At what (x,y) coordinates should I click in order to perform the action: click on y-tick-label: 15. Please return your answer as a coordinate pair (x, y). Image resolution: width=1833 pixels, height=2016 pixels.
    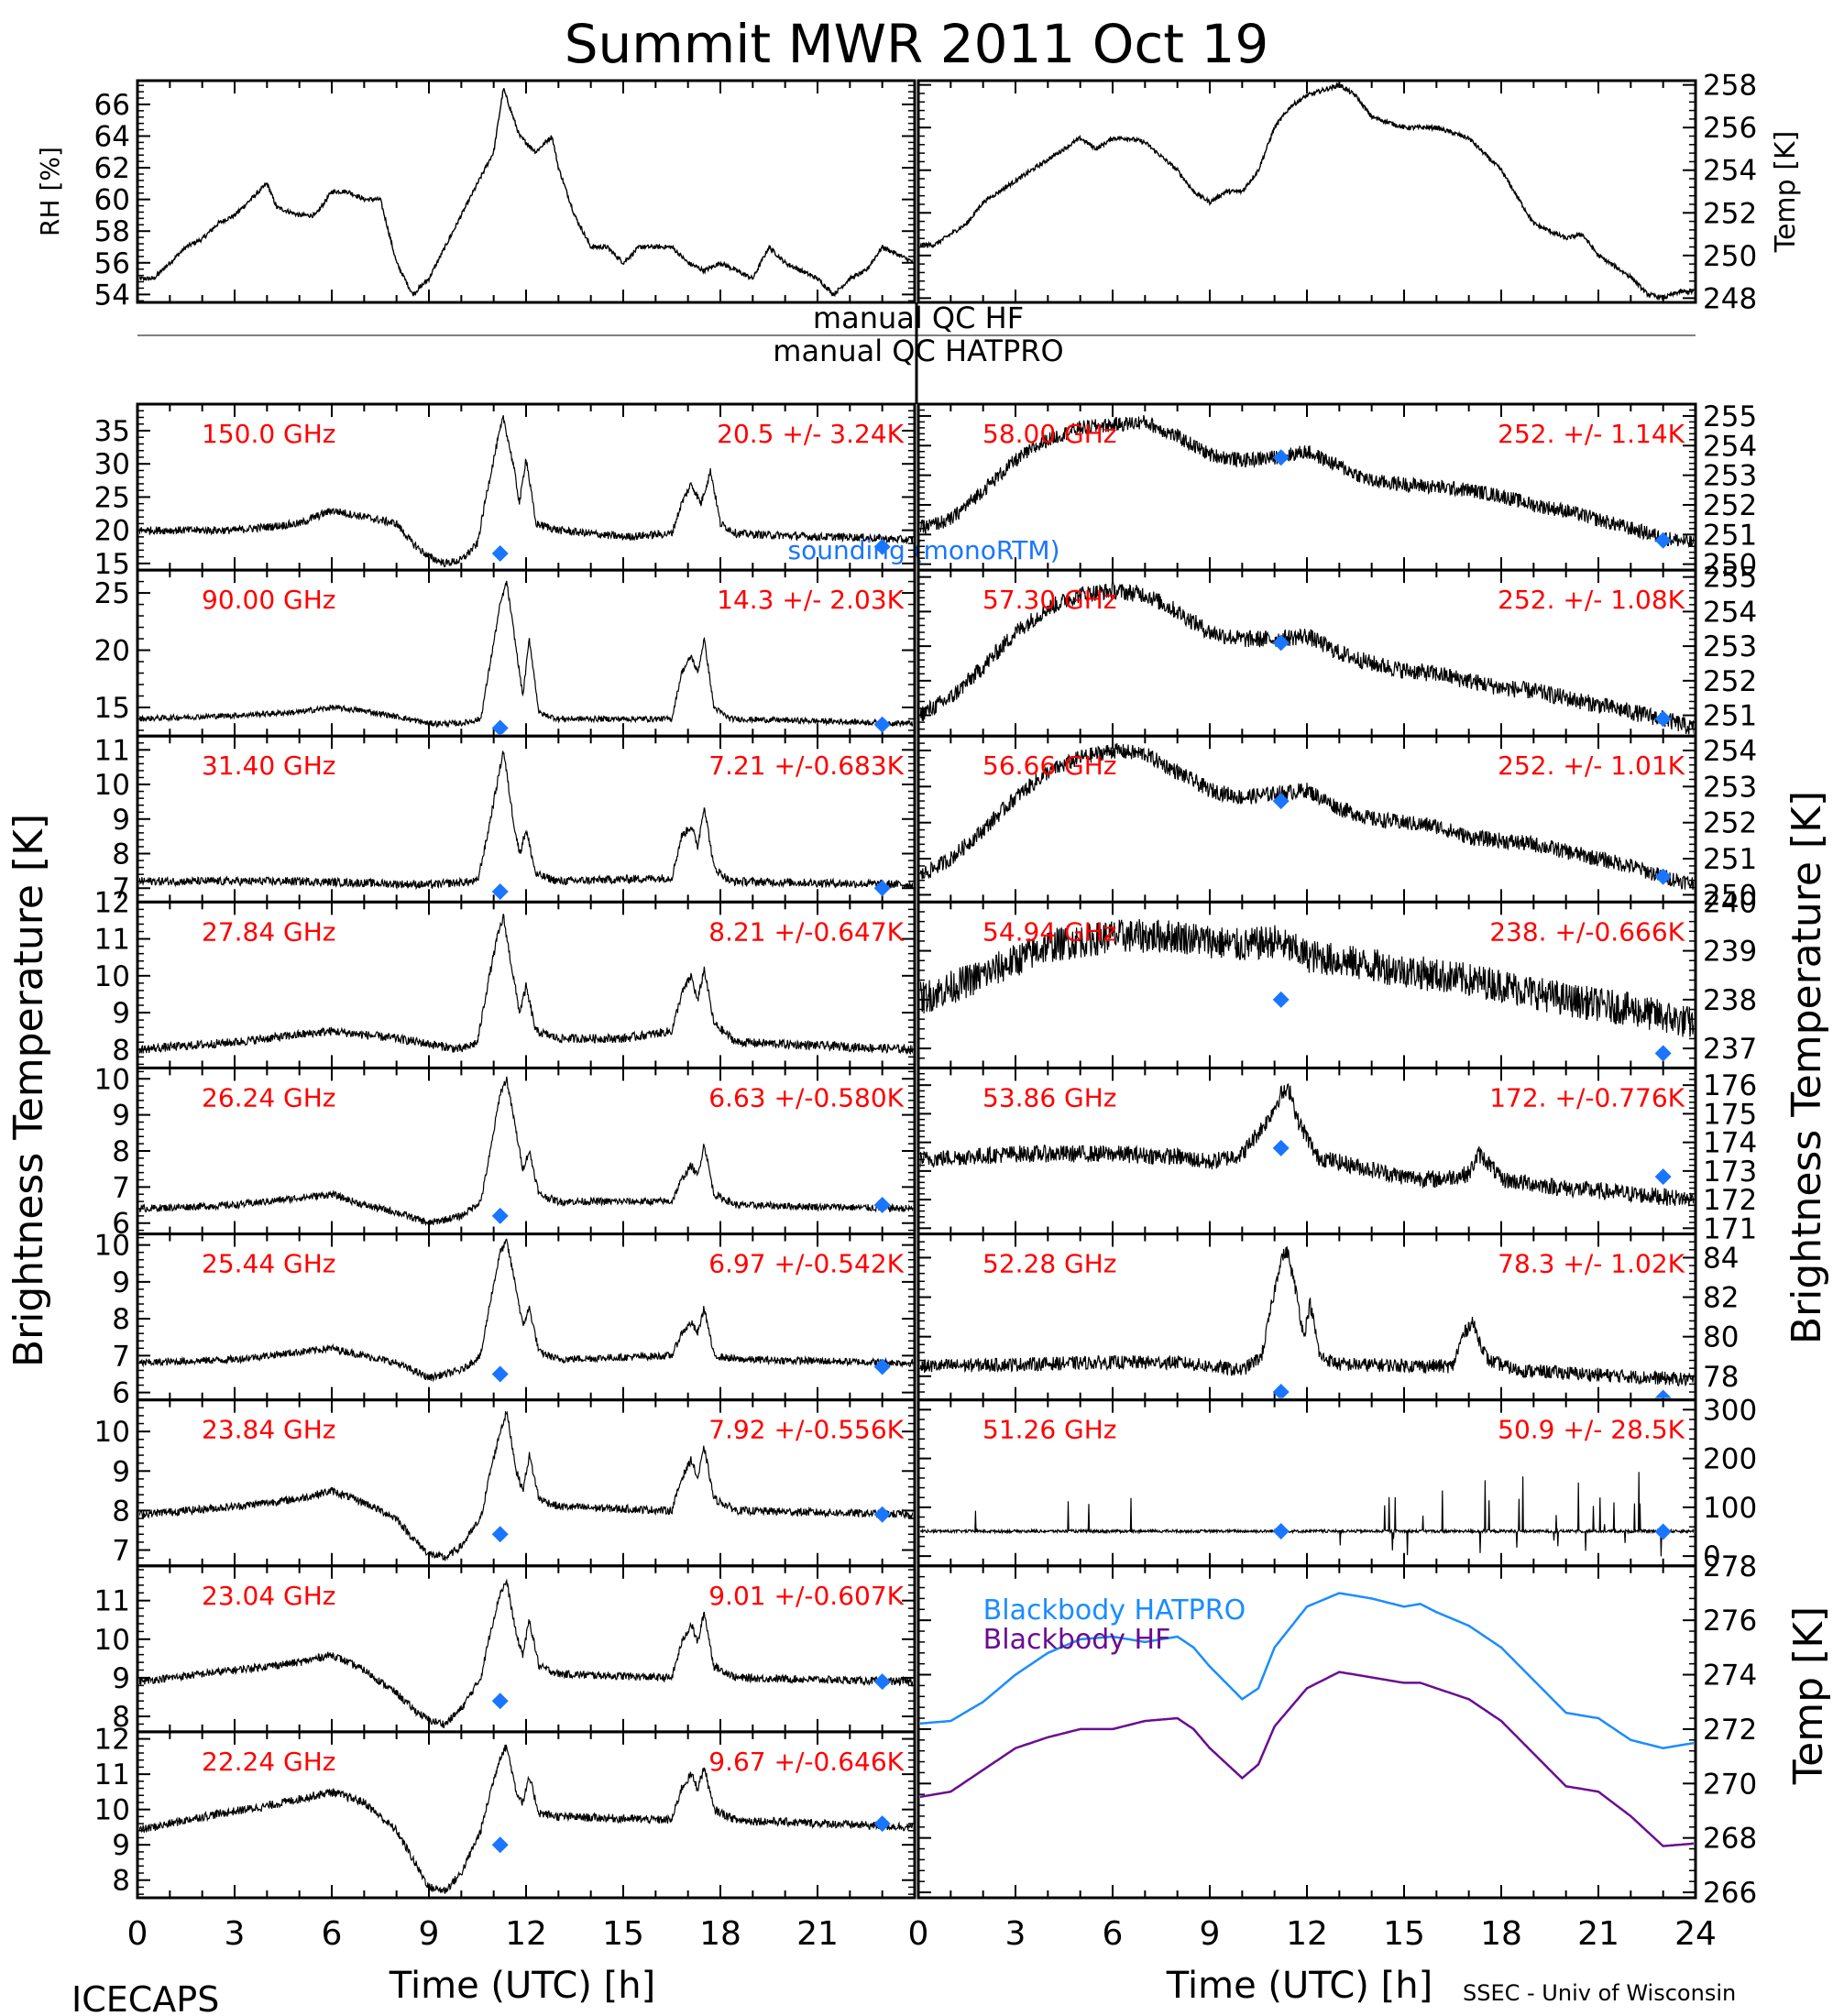
    Looking at the image, I should click on (112, 708).